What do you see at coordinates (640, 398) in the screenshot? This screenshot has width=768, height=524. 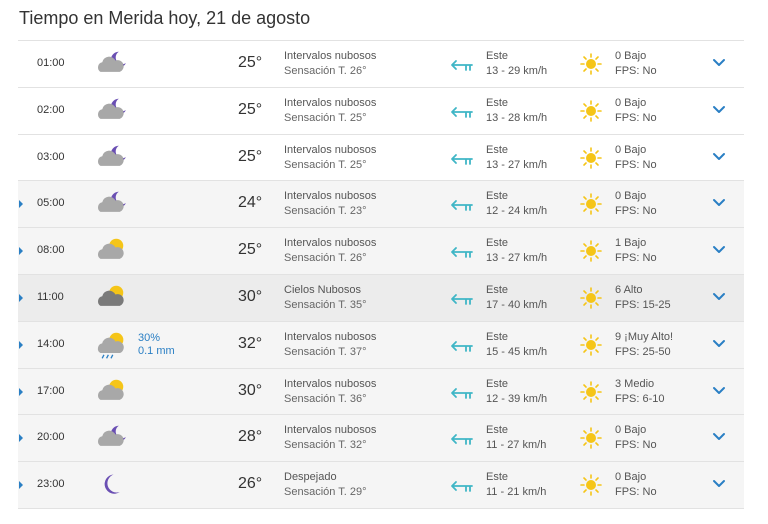 I see `fps-value: FPS: 6-10` at bounding box center [640, 398].